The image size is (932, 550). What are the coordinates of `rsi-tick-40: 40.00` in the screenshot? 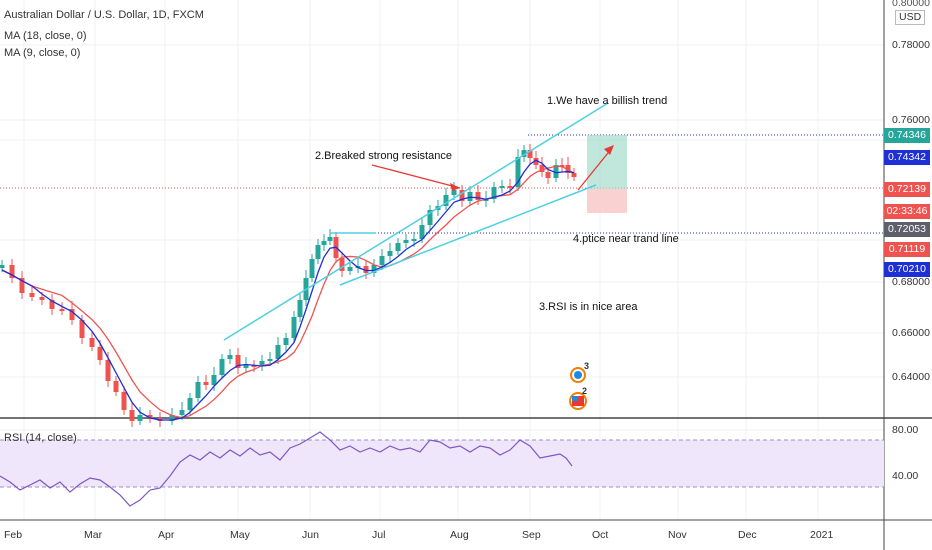 It's located at (905, 476).